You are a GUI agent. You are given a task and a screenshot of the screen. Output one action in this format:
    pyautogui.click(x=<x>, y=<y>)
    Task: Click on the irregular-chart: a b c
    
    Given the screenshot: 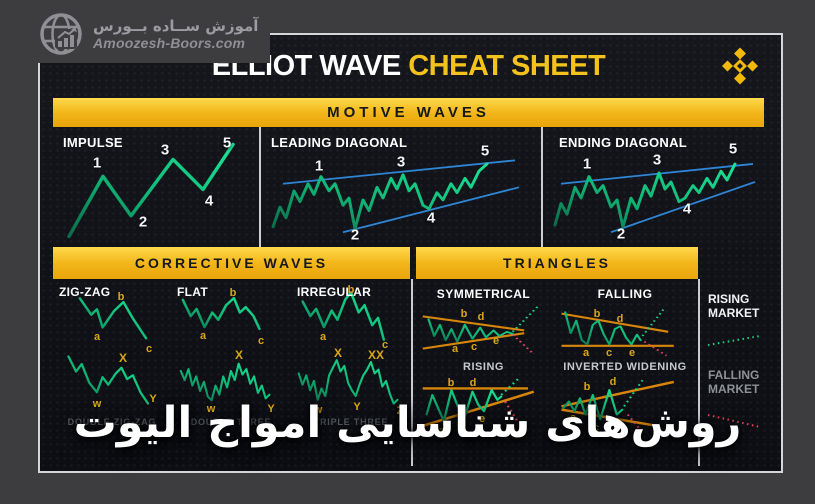 What is the action you would take?
    pyautogui.click(x=350, y=317)
    